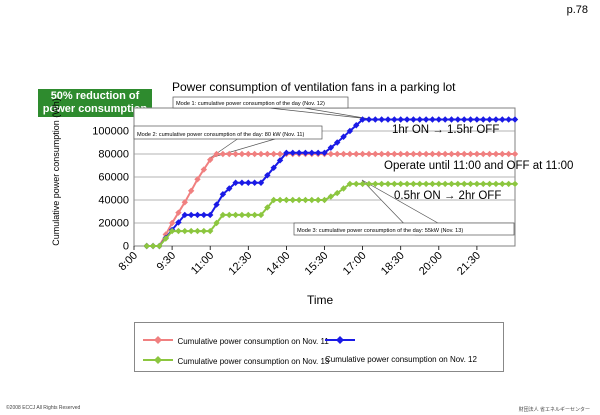  Describe the element at coordinates (253, 341) in the screenshot. I see `legend-label-nov11: Cumulative power consumption on Nov. 11` at that location.